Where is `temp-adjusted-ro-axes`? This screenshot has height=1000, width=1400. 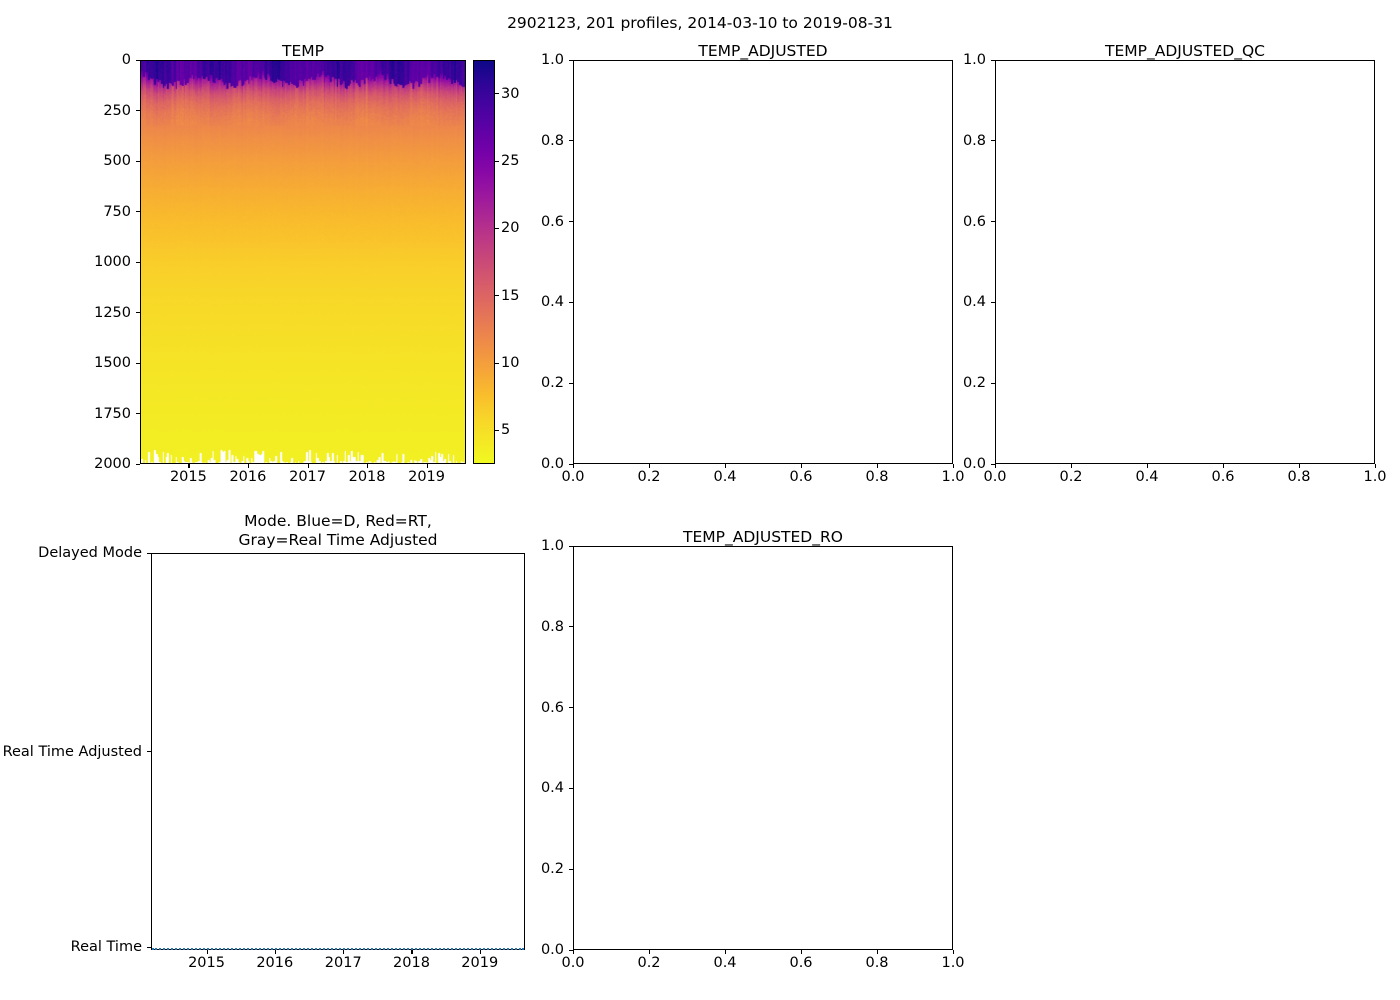 temp-adjusted-ro-axes is located at coordinates (763, 748).